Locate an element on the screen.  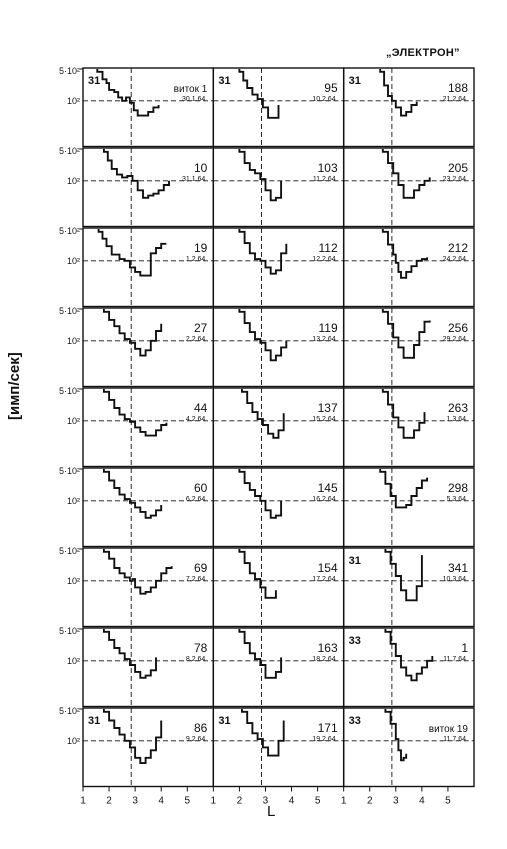
orbit-label: 78 is located at coordinates (201, 648).